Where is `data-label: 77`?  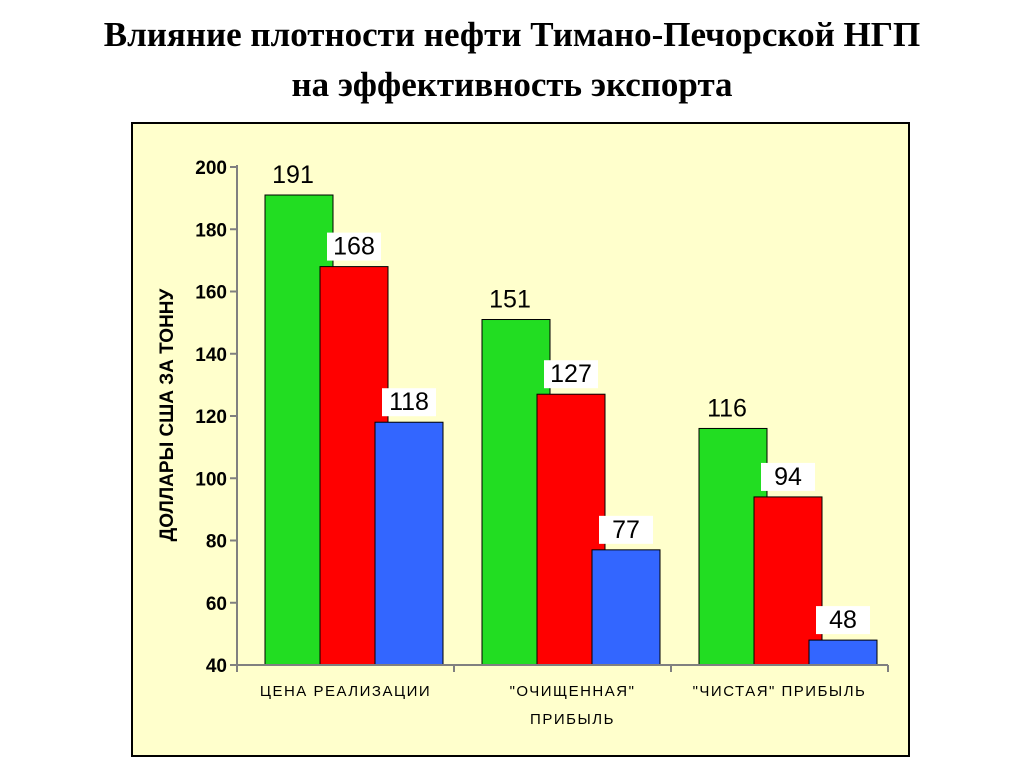 data-label: 77 is located at coordinates (626, 530).